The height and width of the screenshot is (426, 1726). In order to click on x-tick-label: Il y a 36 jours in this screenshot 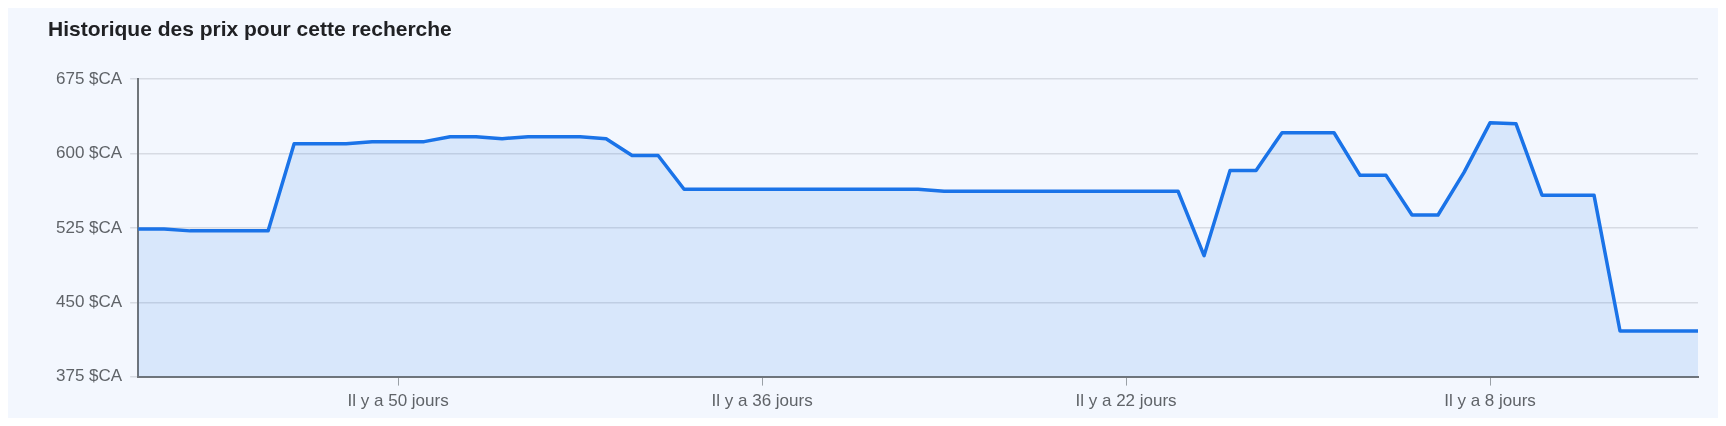, I will do `click(762, 401)`.